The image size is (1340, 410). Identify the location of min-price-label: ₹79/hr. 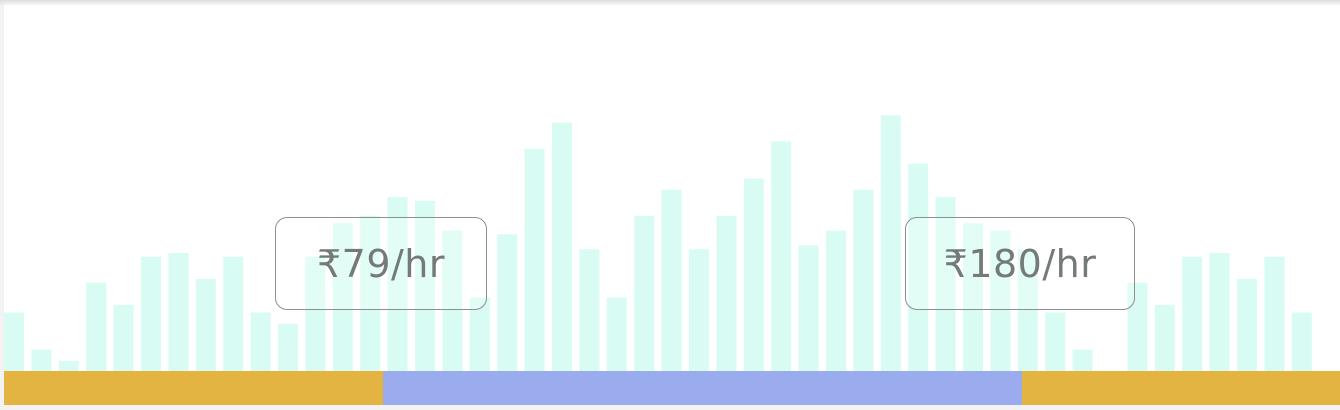
(381, 263).